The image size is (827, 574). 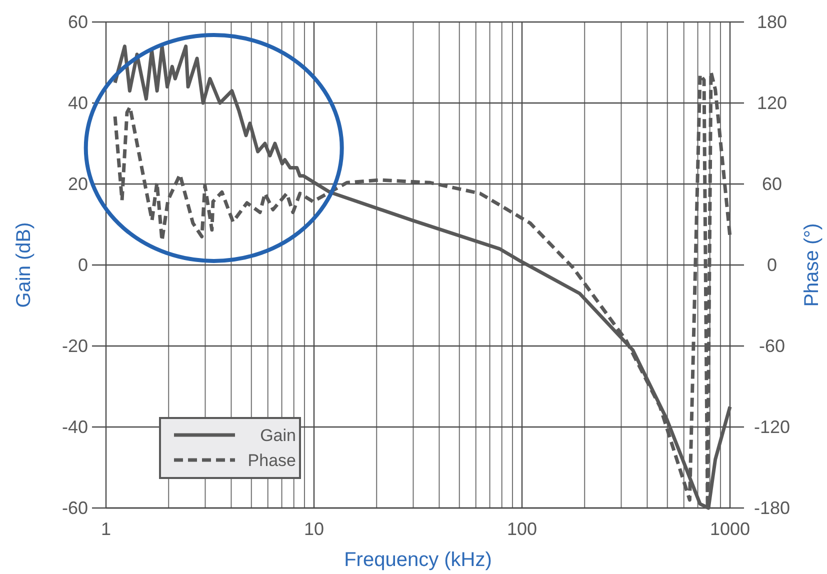 I want to click on x-tick-label: 100, so click(x=522, y=529).